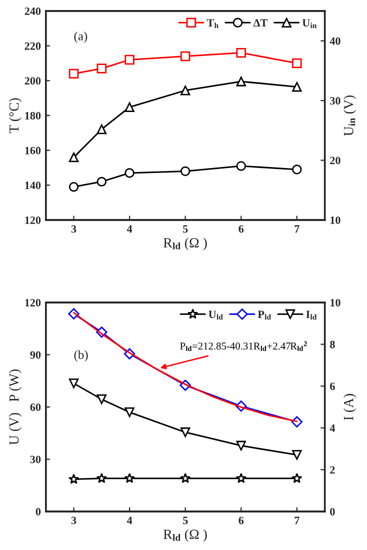 This screenshot has height=550, width=367. What do you see at coordinates (335, 41) in the screenshot?
I see `y2-tick-label: 40` at bounding box center [335, 41].